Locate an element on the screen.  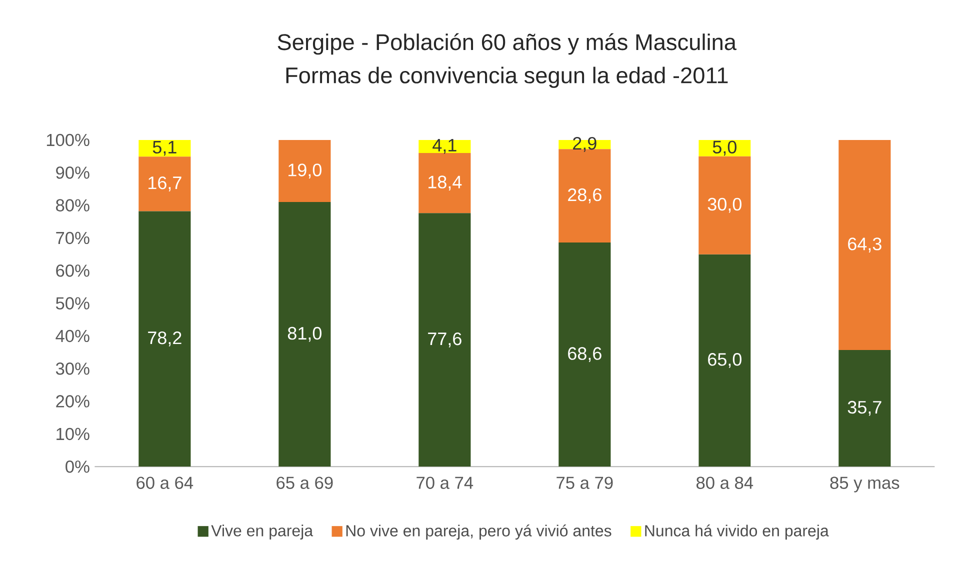
x-tick-label: 70 a 74 is located at coordinates (445, 482).